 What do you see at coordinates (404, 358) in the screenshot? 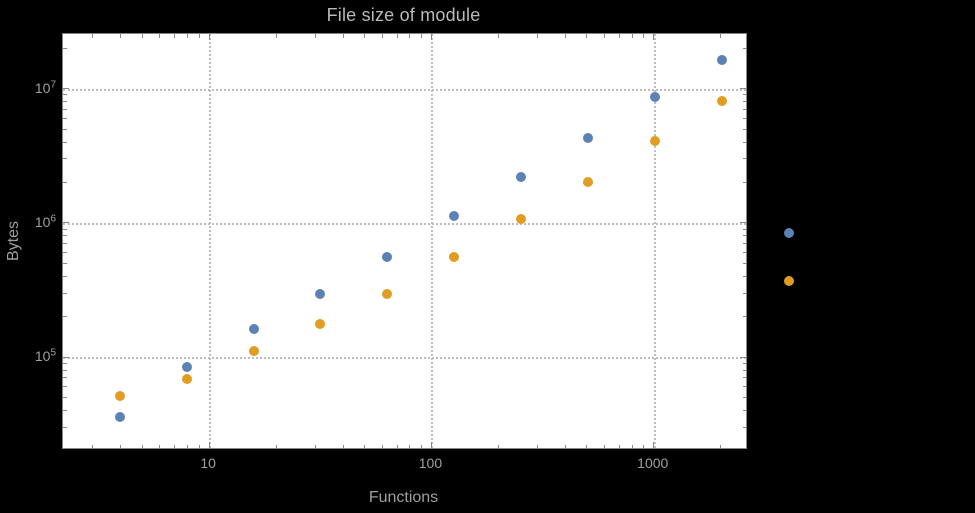
I see `y-gridline` at bounding box center [404, 358].